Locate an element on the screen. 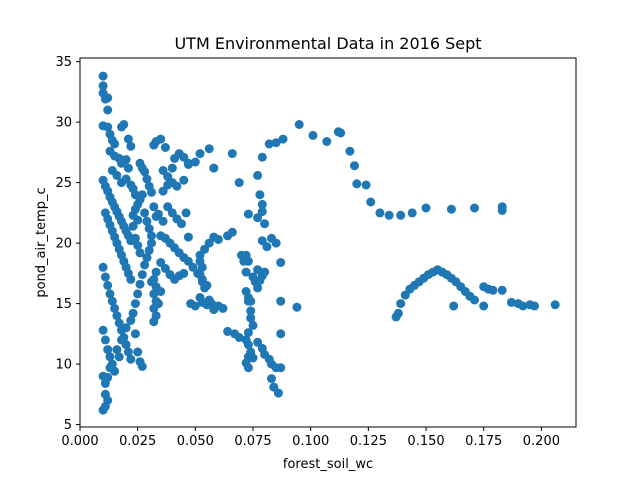  y-axis: 5 10 15 20 25 30 35 is located at coordinates (67, 244).